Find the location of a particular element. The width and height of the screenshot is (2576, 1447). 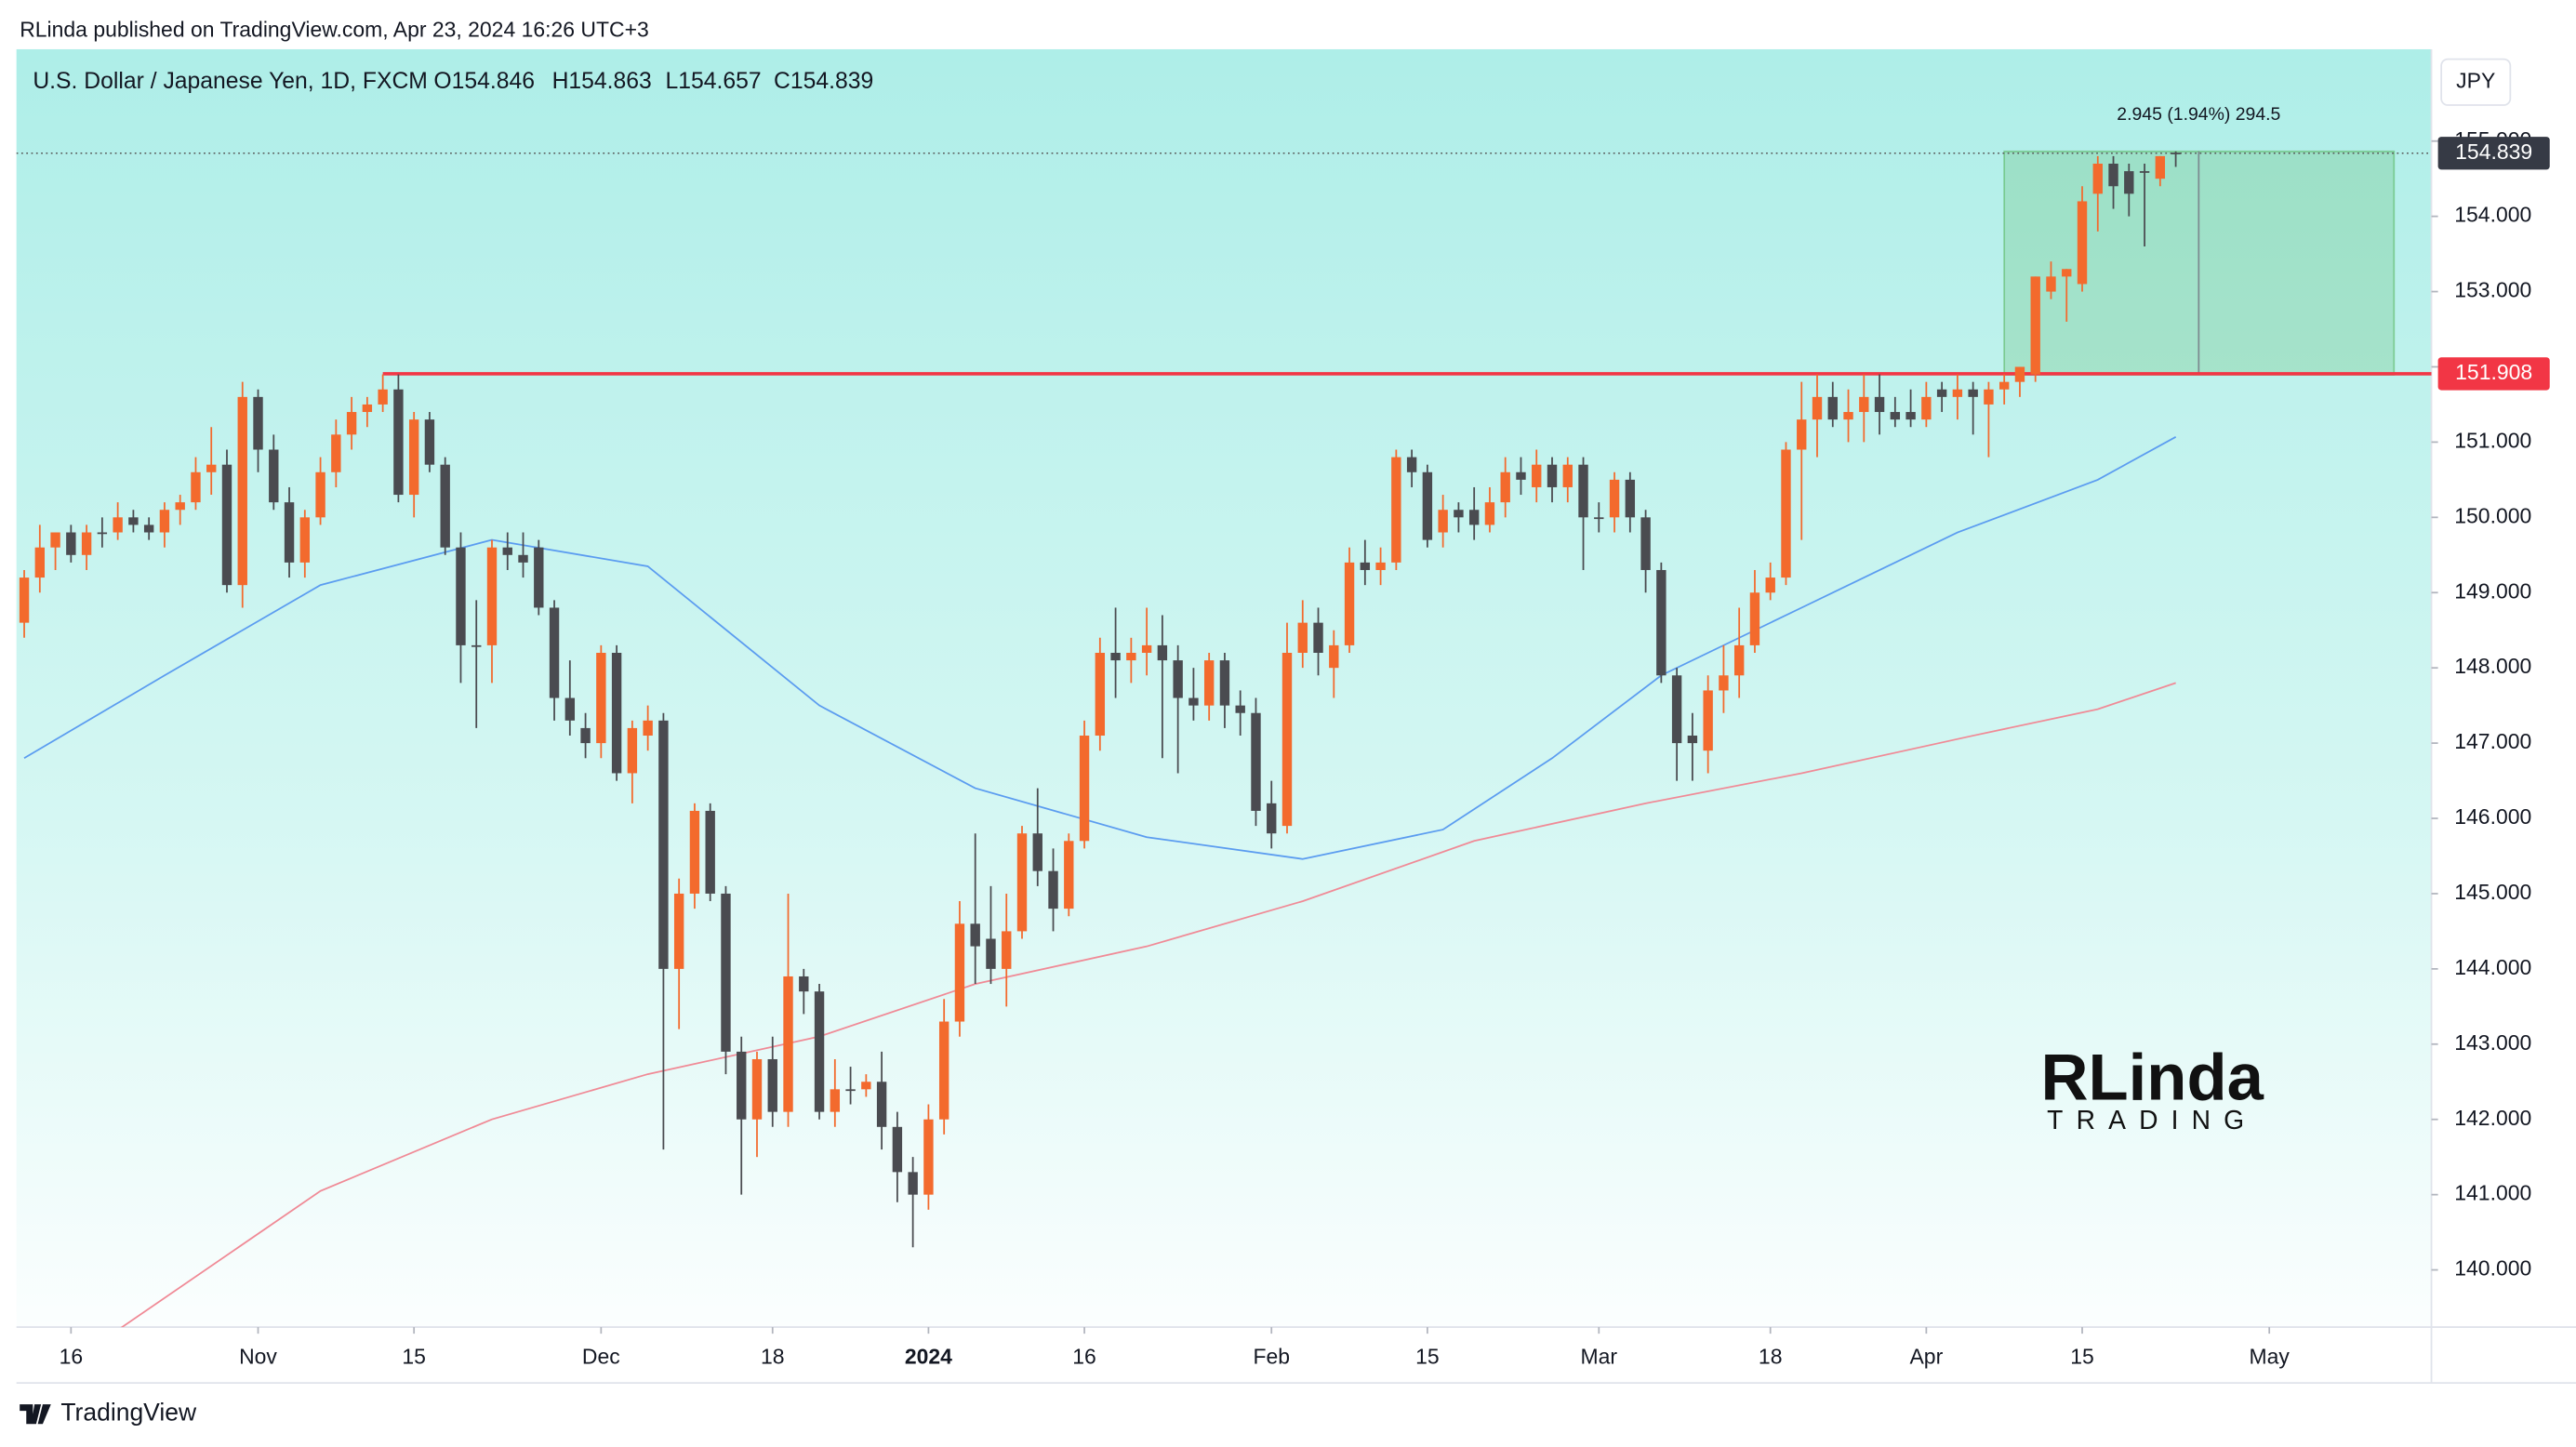

y-tick-label: 140.000 is located at coordinates (2492, 1269).